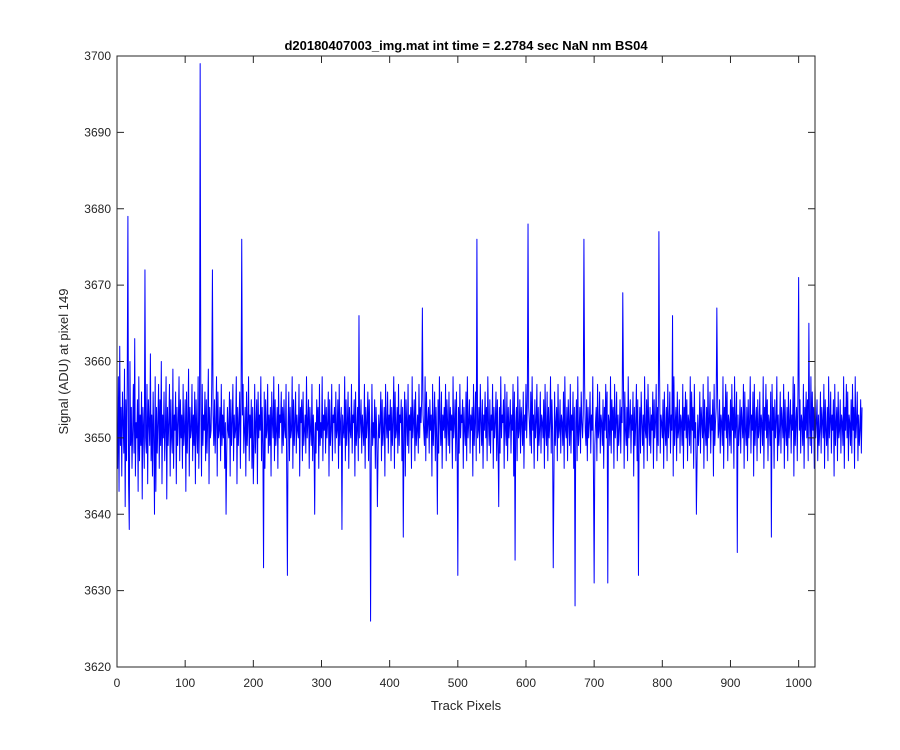 Image resolution: width=900 pixels, height=750 pixels. I want to click on x-tick-label: 100, so click(185, 683).